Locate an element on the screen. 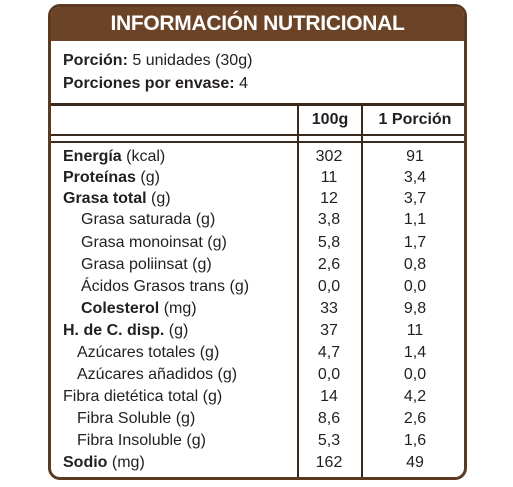 Image resolution: width=513 pixels, height=487 pixels. nutrient-name: Grasa monoinsat (g) is located at coordinates (154, 242).